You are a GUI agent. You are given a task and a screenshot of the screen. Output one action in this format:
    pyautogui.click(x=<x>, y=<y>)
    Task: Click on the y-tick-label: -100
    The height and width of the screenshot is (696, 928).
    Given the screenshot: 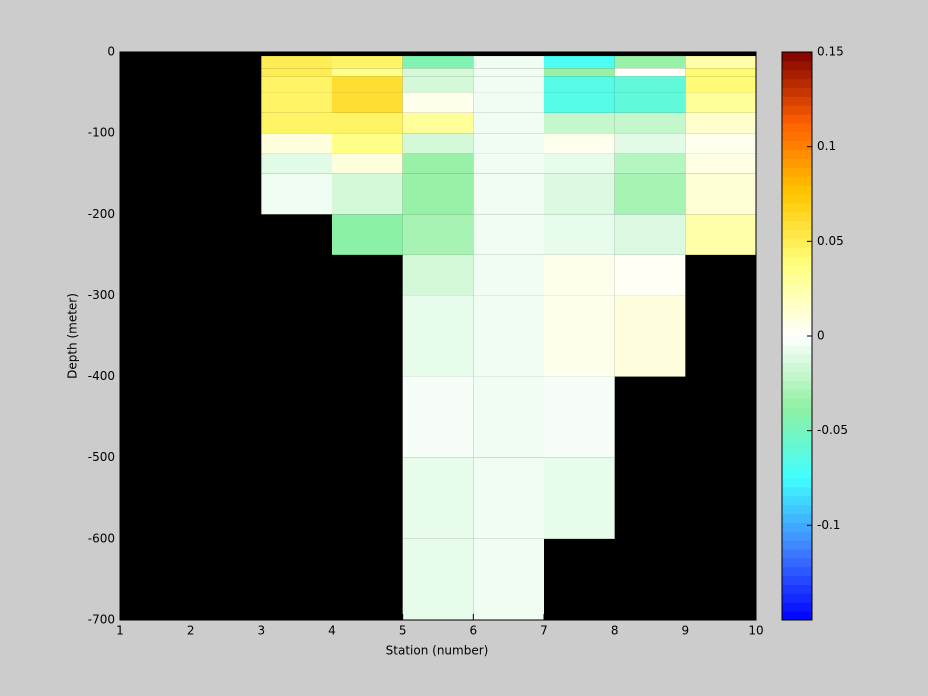 What is the action you would take?
    pyautogui.click(x=101, y=133)
    